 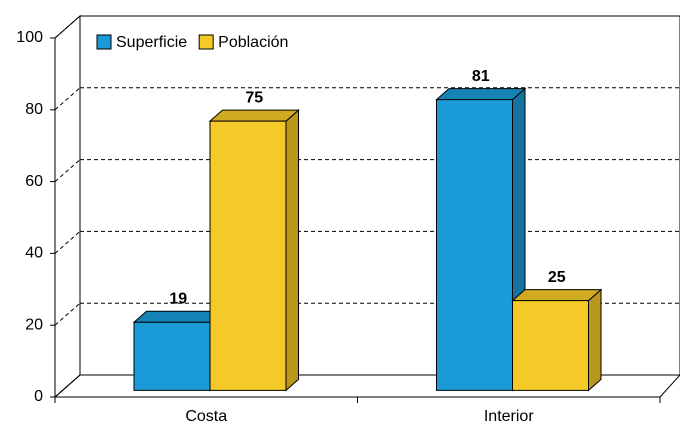 What do you see at coordinates (557, 277) in the screenshot?
I see `value-label: 25` at bounding box center [557, 277].